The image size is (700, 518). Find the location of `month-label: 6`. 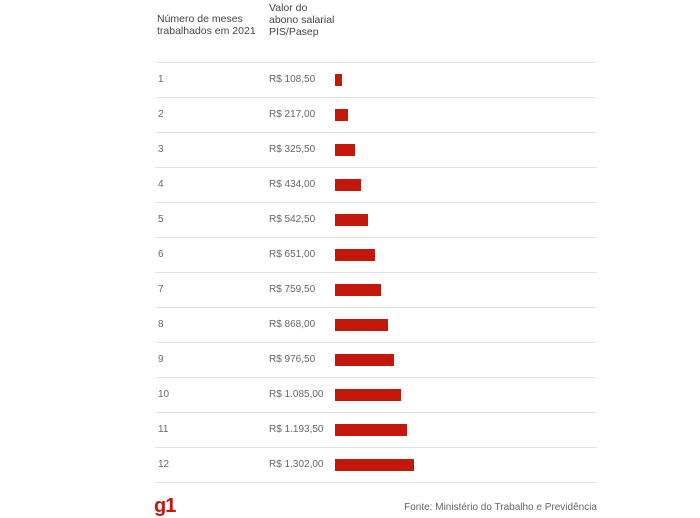

month-label: 6 is located at coordinates (161, 254).